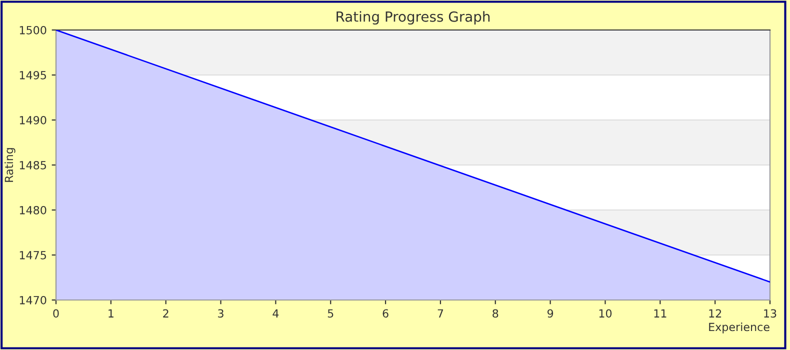 This screenshot has height=350, width=790. I want to click on chart-title: Rating Progress Graph, so click(413, 18).